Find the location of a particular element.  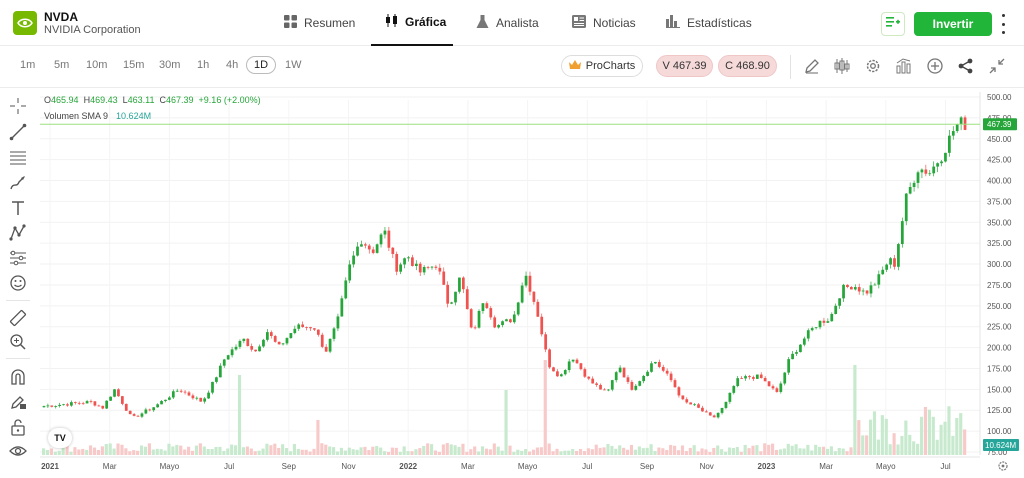

tab-noticias: Noticias is located at coordinates (604, 23).